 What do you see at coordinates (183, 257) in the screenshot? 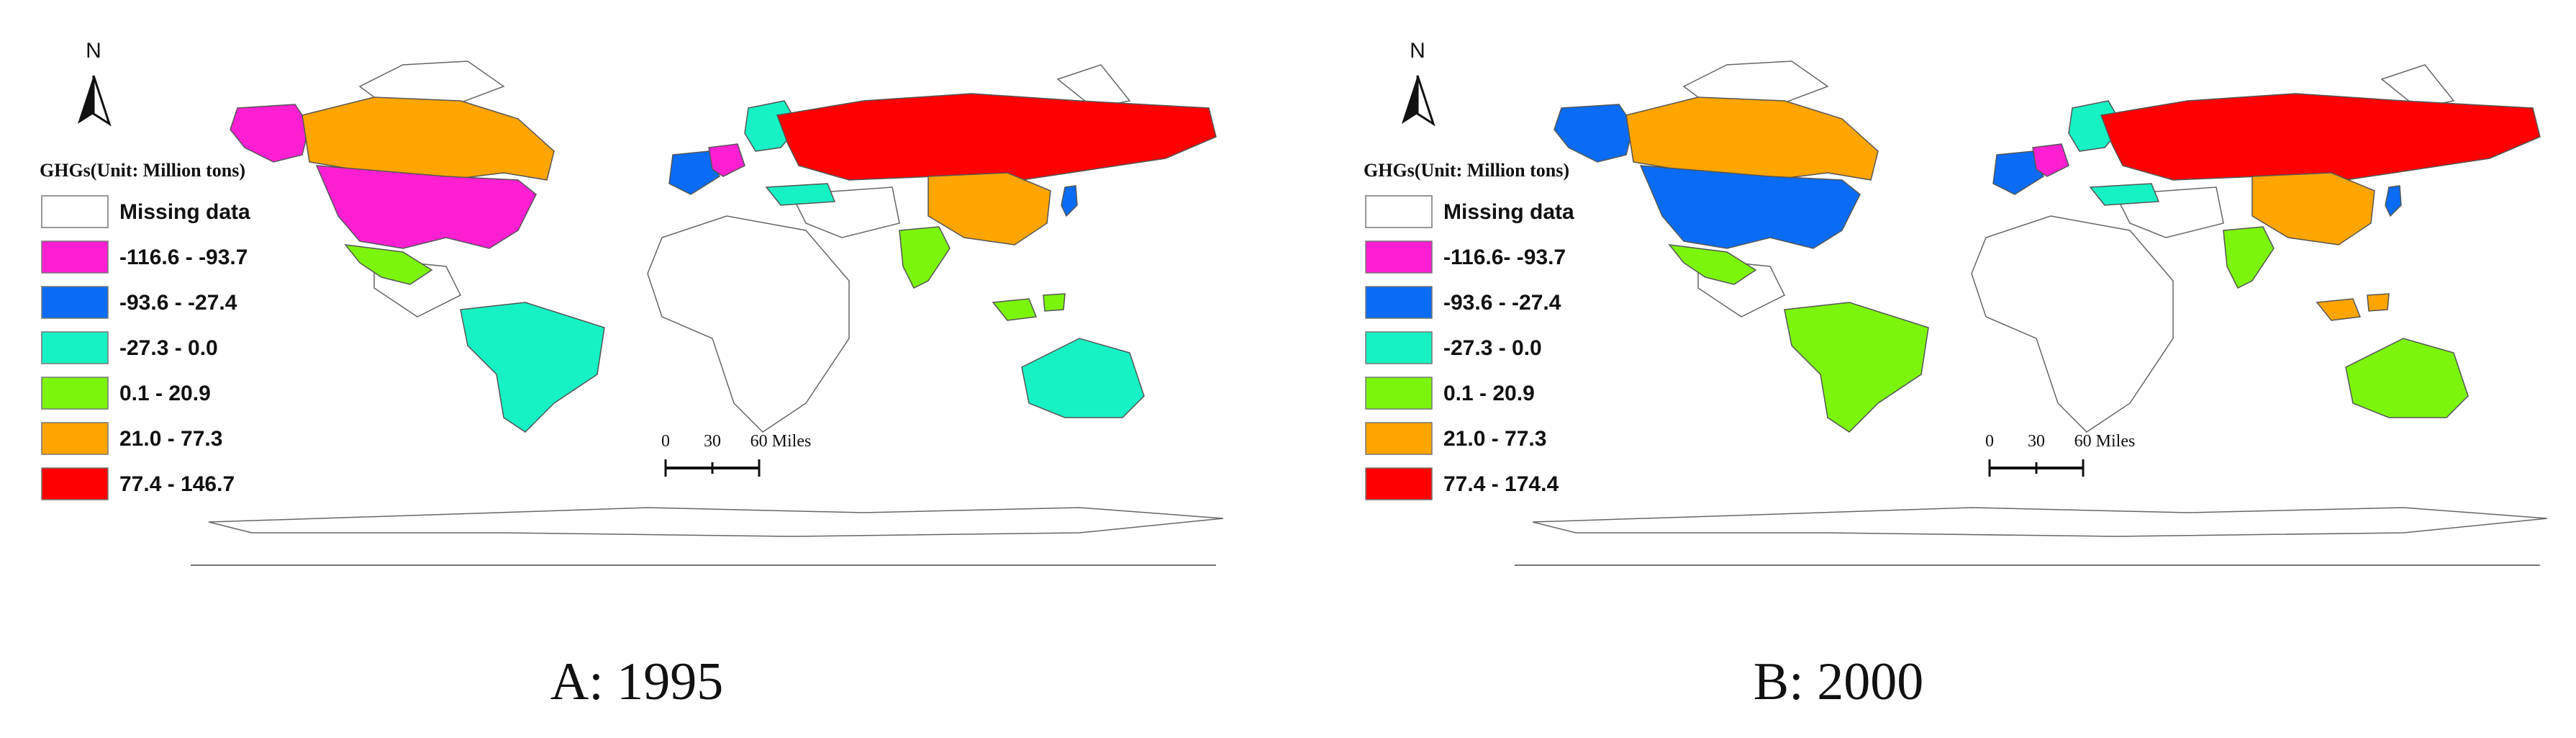
I see `legend-label: -116.6 - -93.7` at bounding box center [183, 257].